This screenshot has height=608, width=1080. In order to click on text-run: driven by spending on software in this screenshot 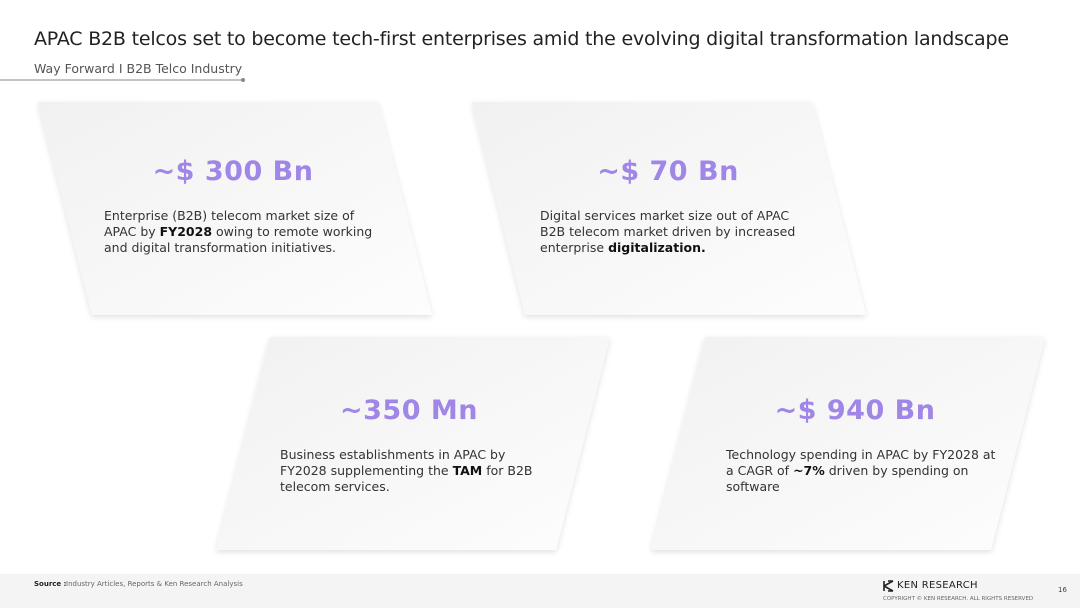, I will do `click(847, 478)`.